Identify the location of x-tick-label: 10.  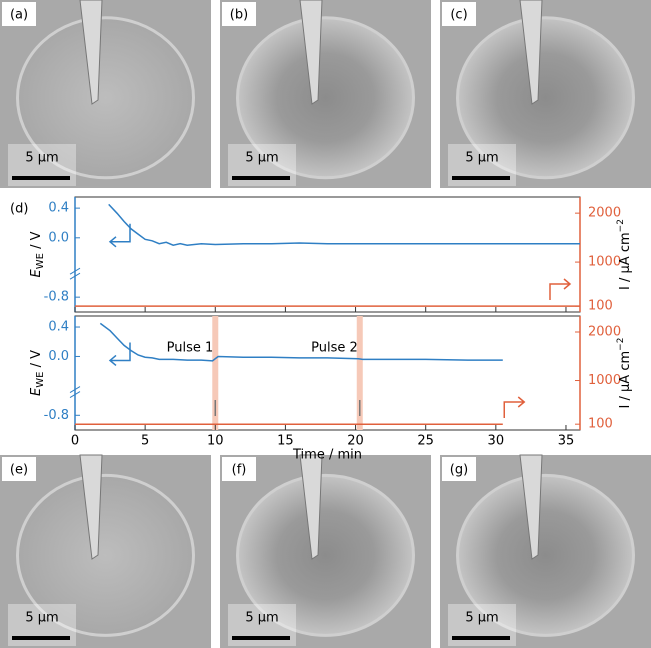
(215, 441).